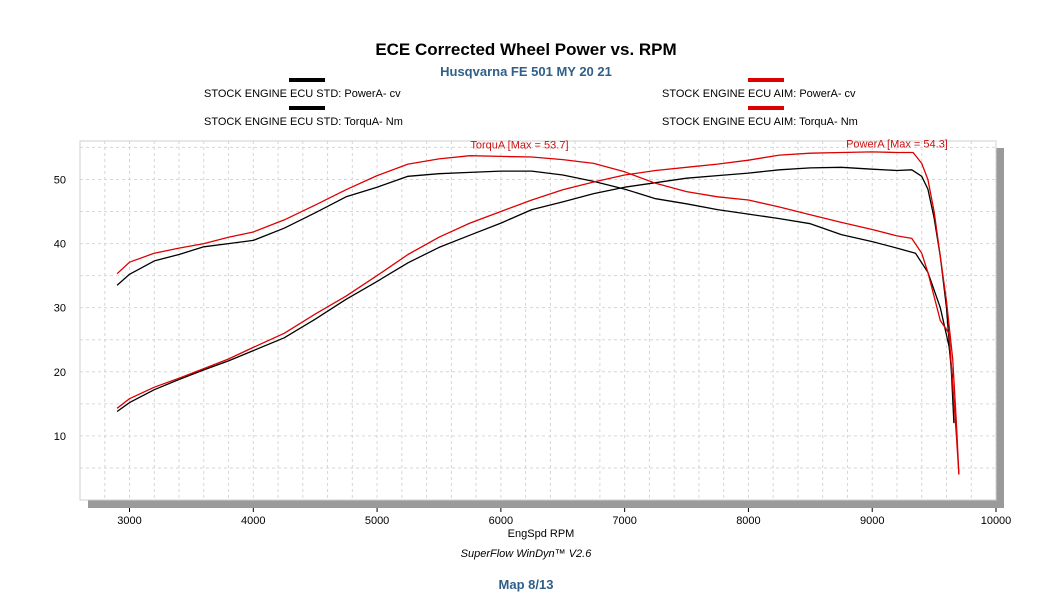 The image size is (1052, 600). I want to click on x-tick-label: 6000, so click(501, 521).